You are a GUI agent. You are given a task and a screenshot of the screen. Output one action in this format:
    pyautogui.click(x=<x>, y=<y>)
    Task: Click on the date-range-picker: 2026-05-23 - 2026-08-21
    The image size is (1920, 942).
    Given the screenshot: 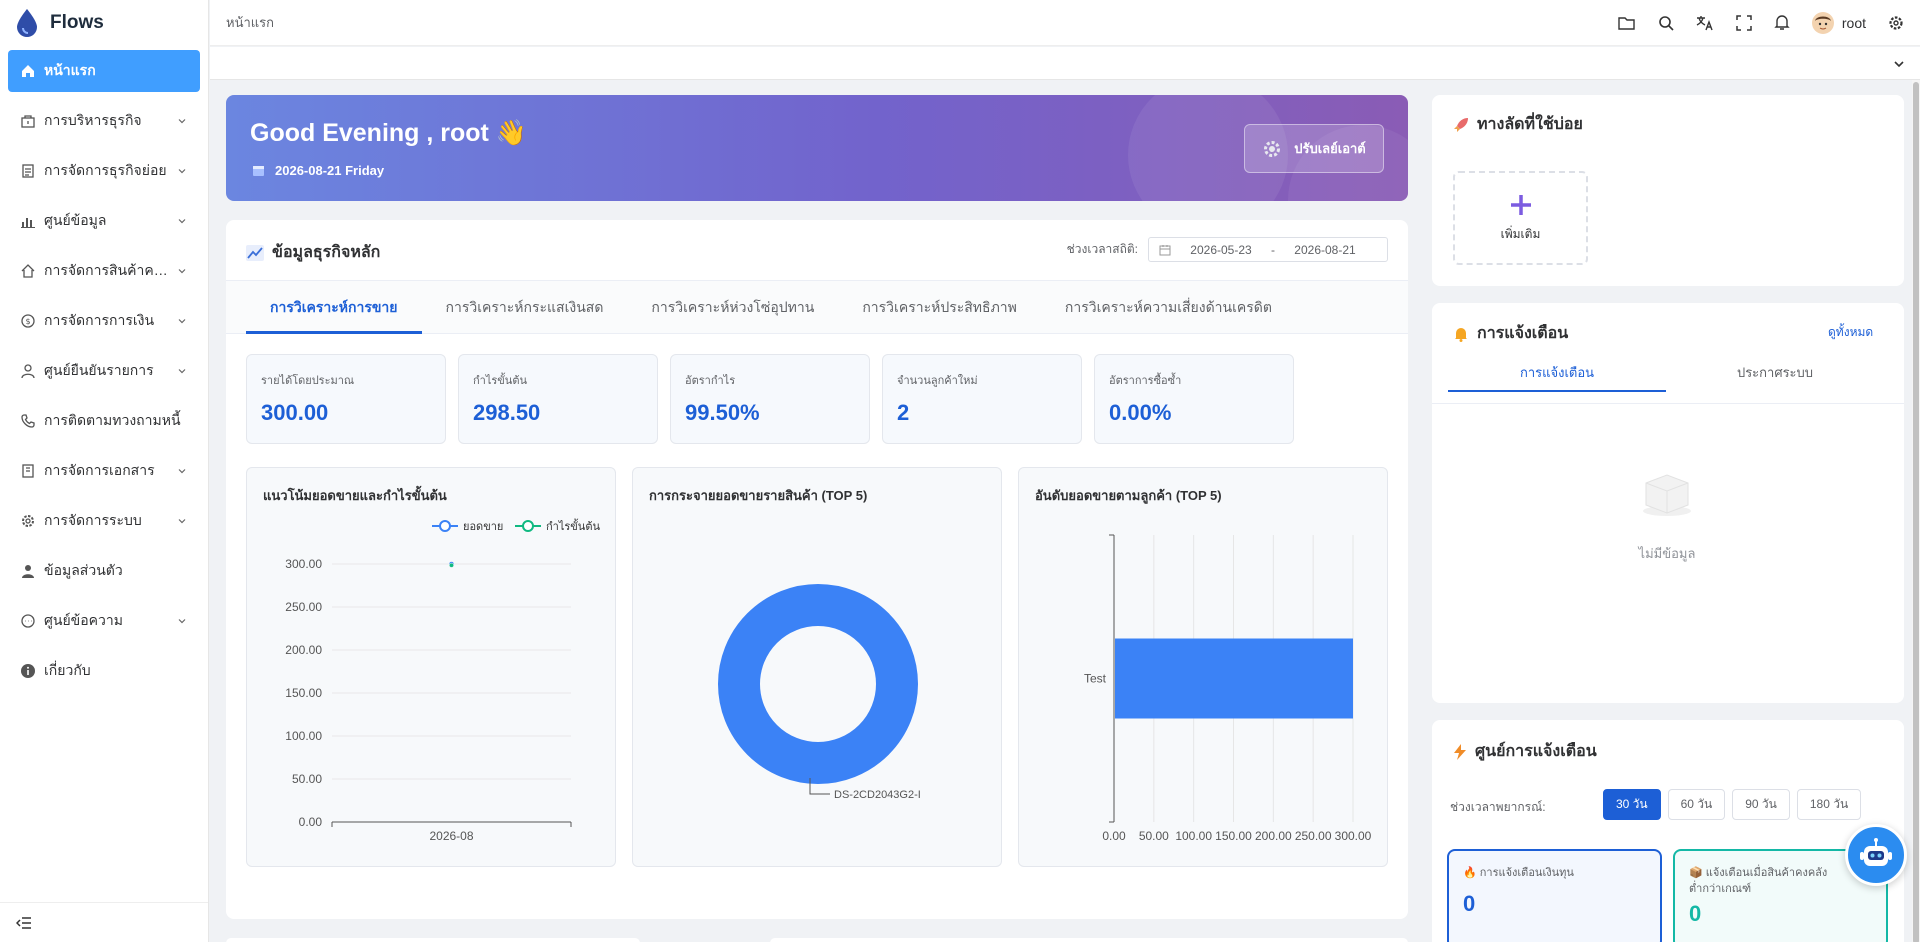 What is the action you would take?
    pyautogui.click(x=1268, y=249)
    